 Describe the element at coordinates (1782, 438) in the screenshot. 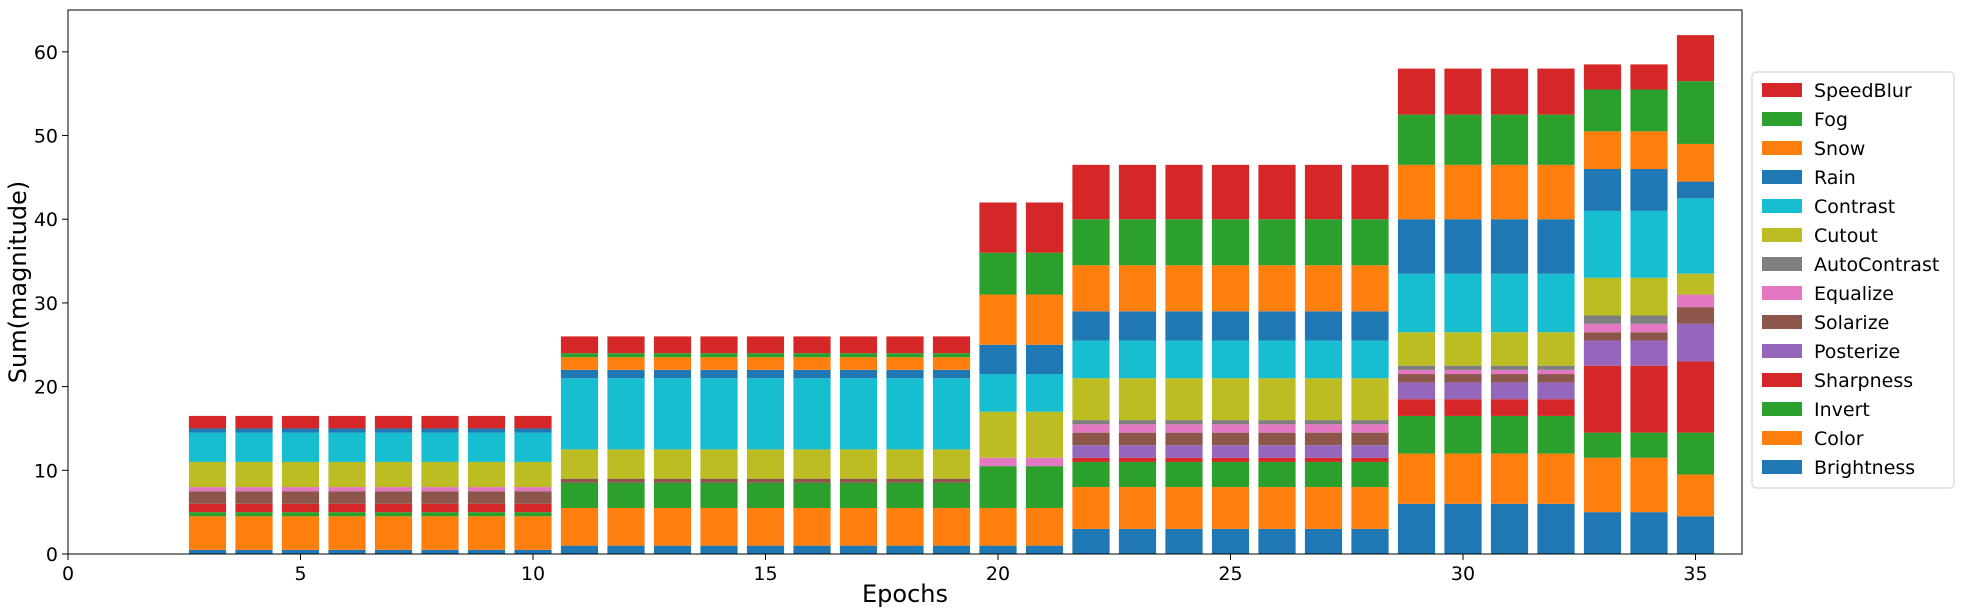

I see `legend-swatch-color` at that location.